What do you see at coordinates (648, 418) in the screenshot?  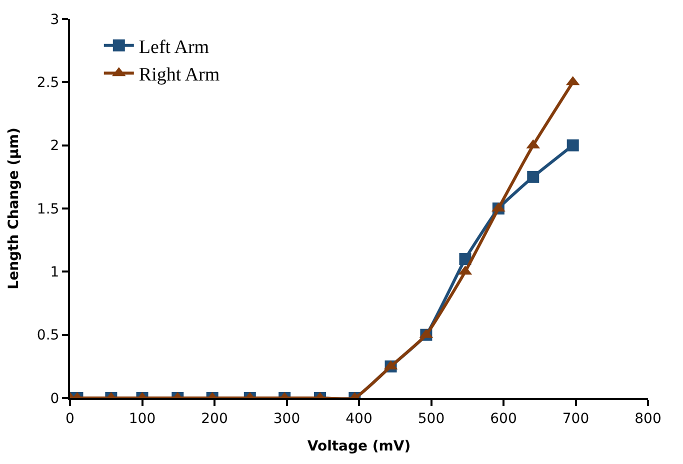 I see `x-tick-label: 800` at bounding box center [648, 418].